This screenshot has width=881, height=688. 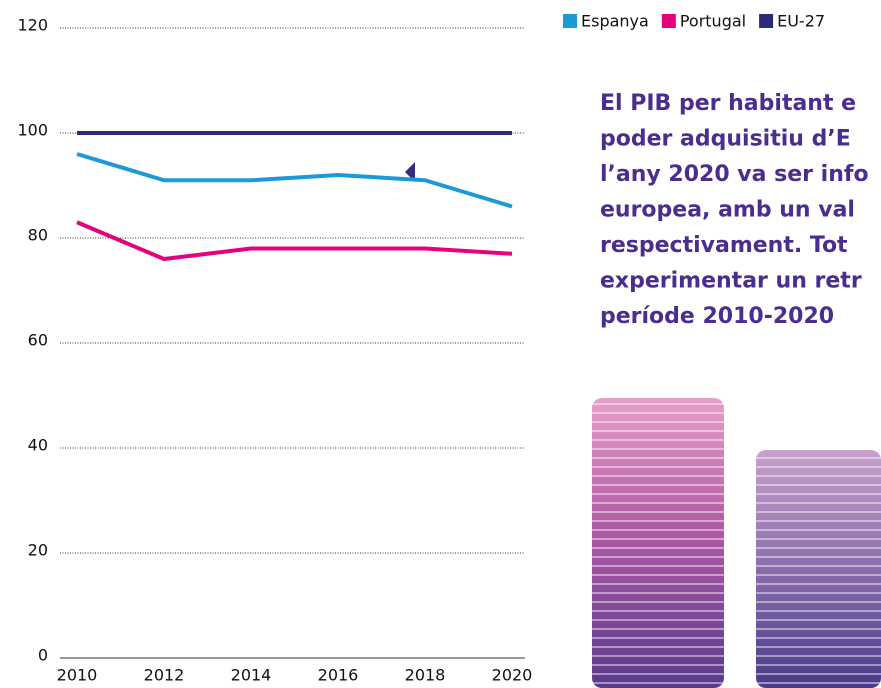 What do you see at coordinates (338, 675) in the screenshot?
I see `x-tick-label: 2016` at bounding box center [338, 675].